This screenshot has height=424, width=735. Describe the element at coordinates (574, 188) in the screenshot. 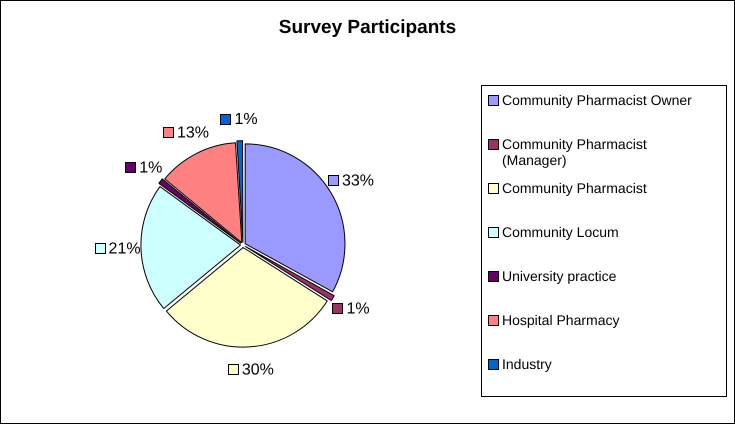

I see `legend-label: Community Pharmacist` at that location.